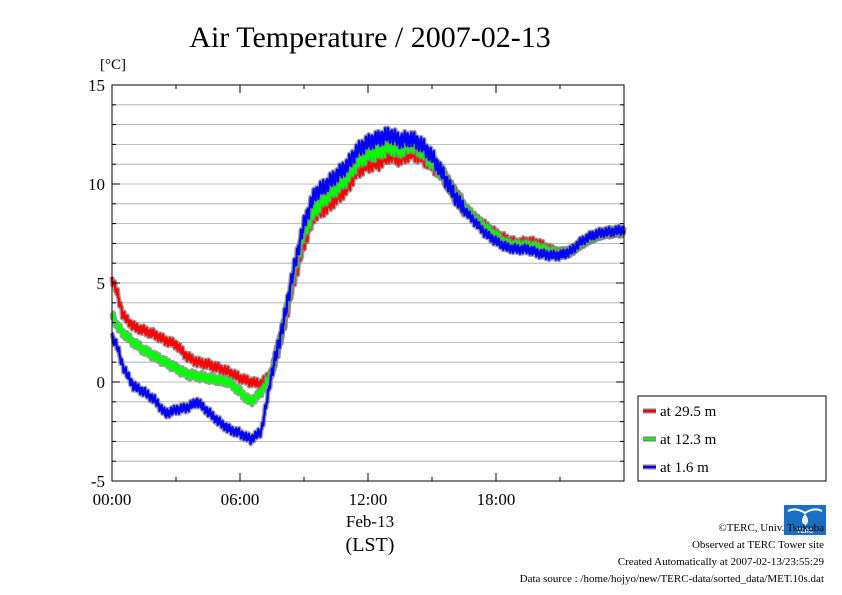  Describe the element at coordinates (688, 440) in the screenshot. I see `legend-label: at 12.3 m` at that location.